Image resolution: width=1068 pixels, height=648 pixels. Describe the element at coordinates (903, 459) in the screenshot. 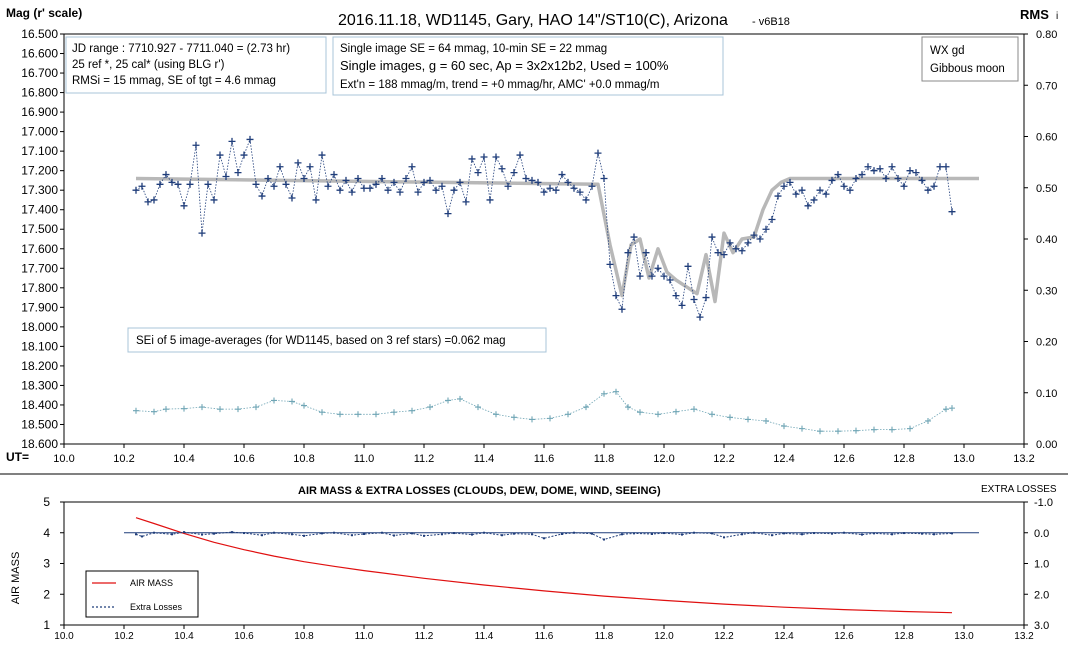

I see `top-xtick-label: 12.8` at that location.